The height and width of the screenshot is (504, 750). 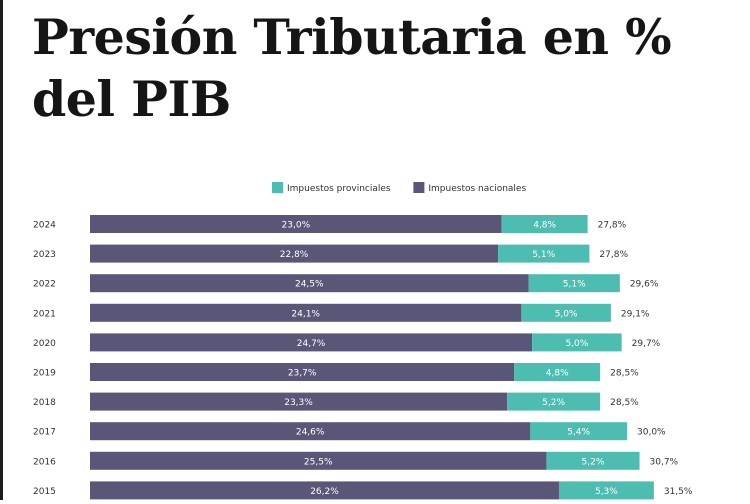 I want to click on label-nacional: 26,2%, so click(x=324, y=492).